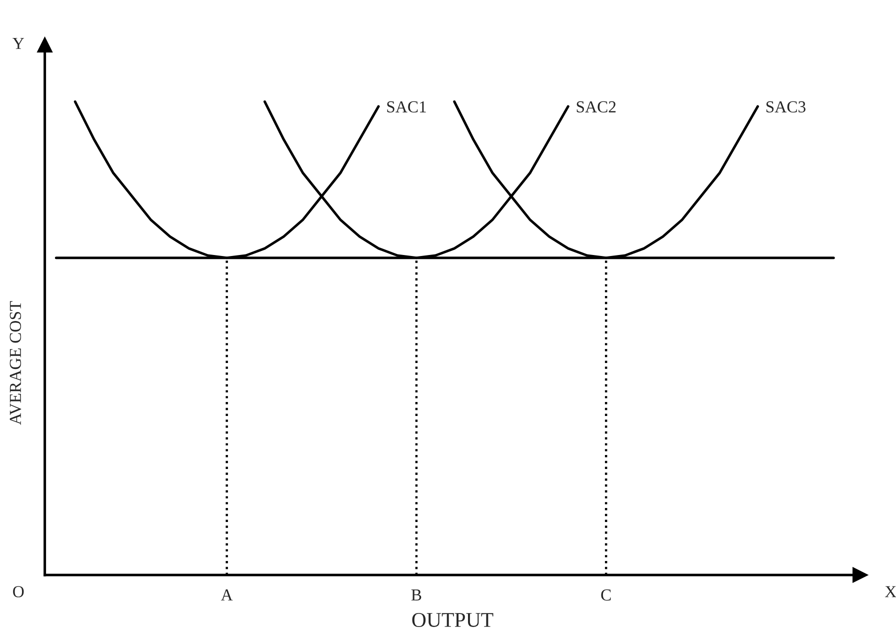  Describe the element at coordinates (18, 43) in the screenshot. I see `text: Y` at that location.